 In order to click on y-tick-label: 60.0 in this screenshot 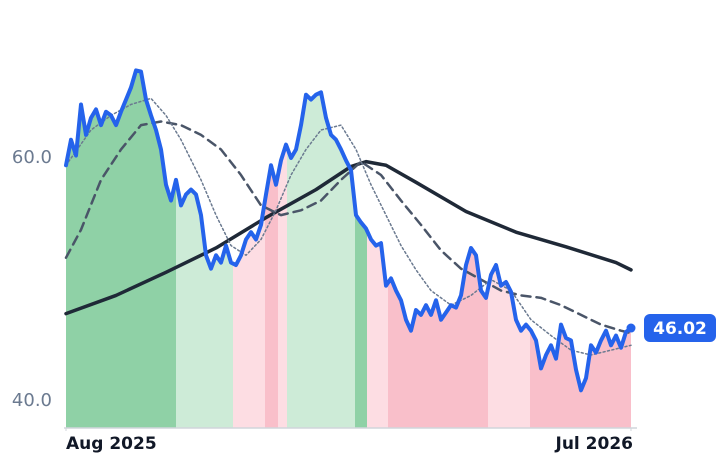, I will do `click(32, 157)`.